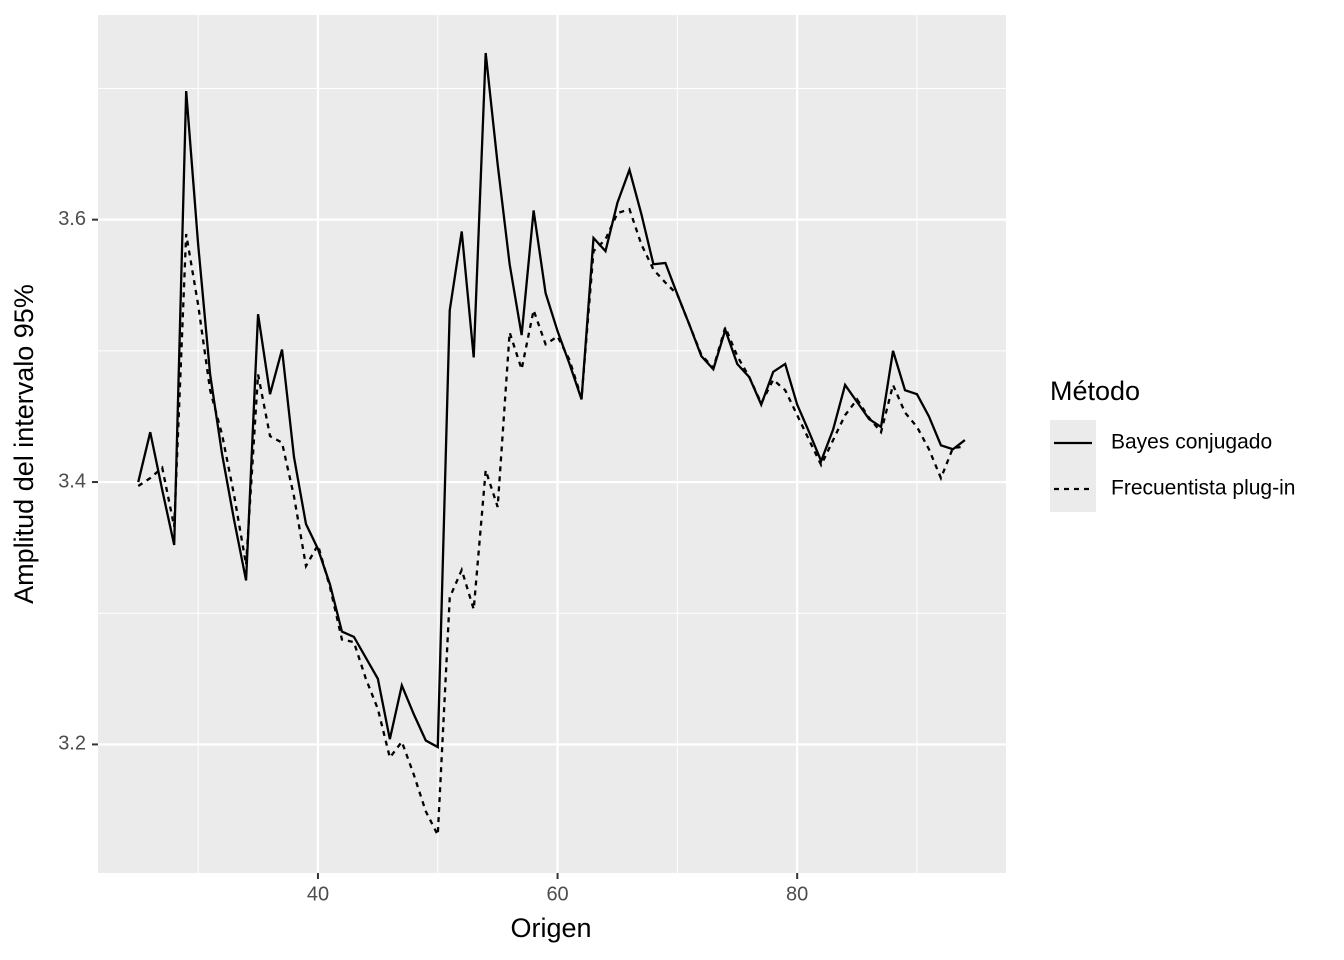 The width and height of the screenshot is (1344, 960). What do you see at coordinates (1095, 391) in the screenshot?
I see `legend-title: Método` at bounding box center [1095, 391].